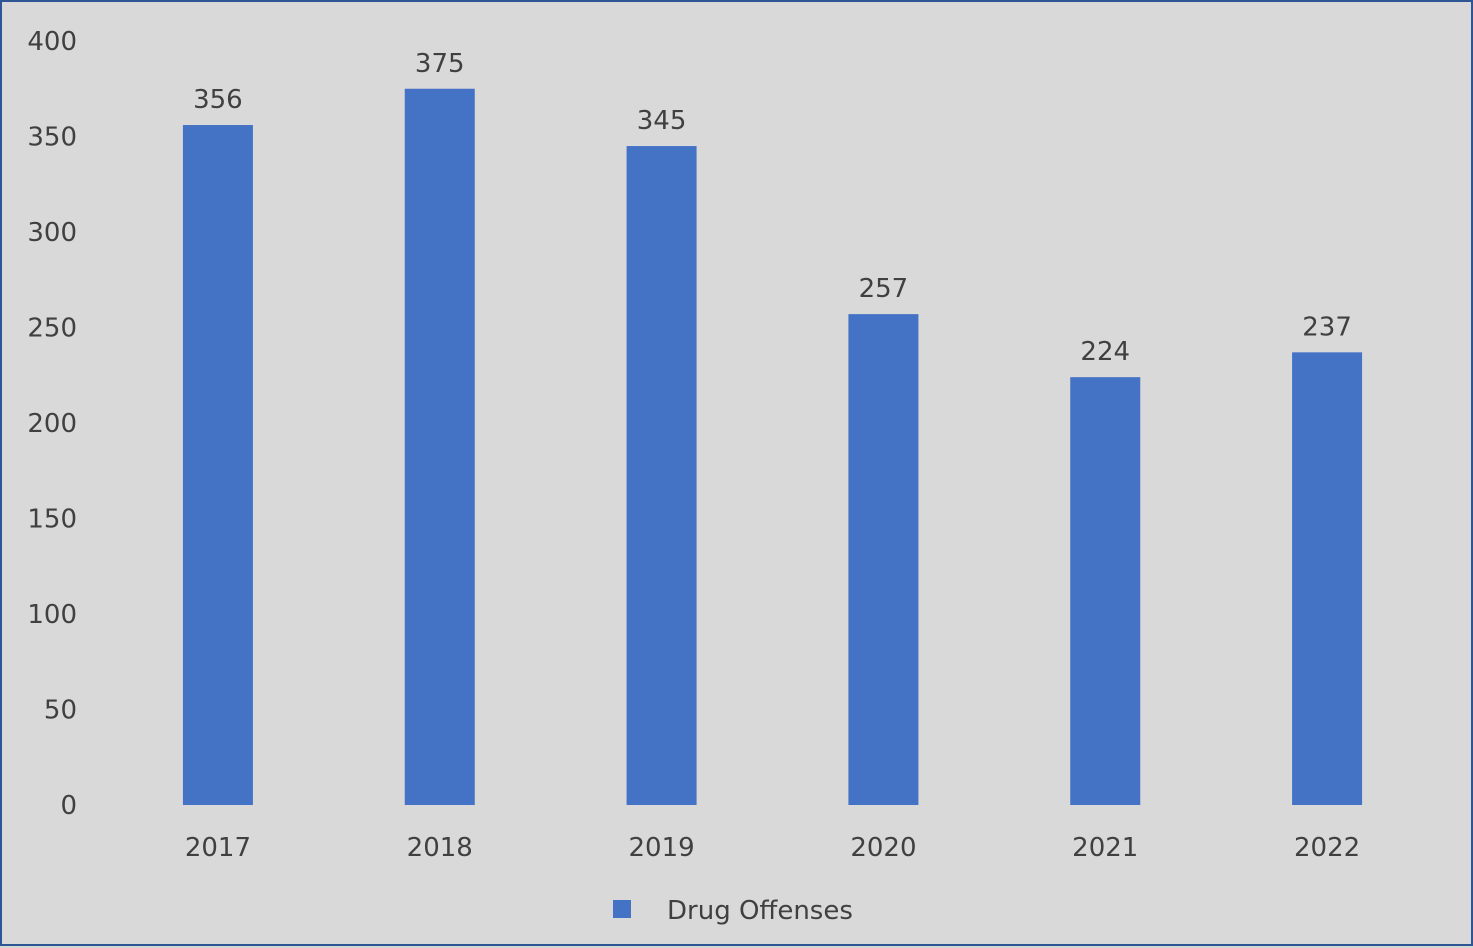 The image size is (1473, 948). I want to click on y-tick-label: 100, so click(52, 615).